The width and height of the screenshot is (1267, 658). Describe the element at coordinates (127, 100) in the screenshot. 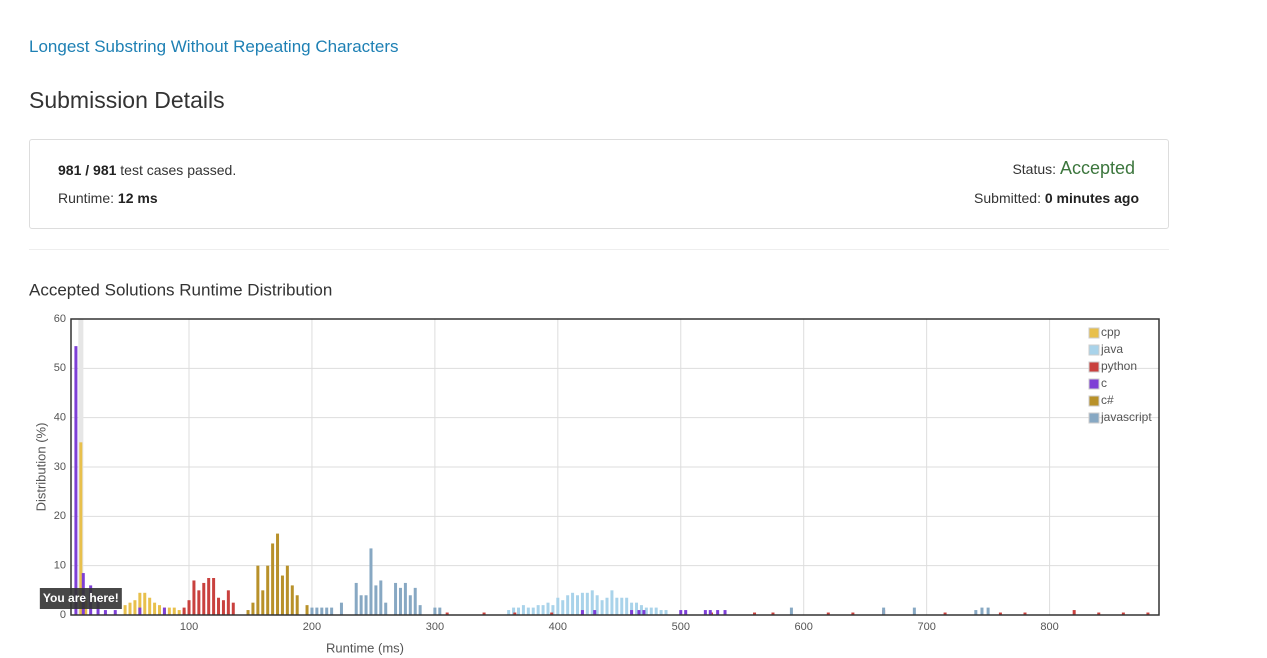

I see `page-title: Submission Details` at that location.